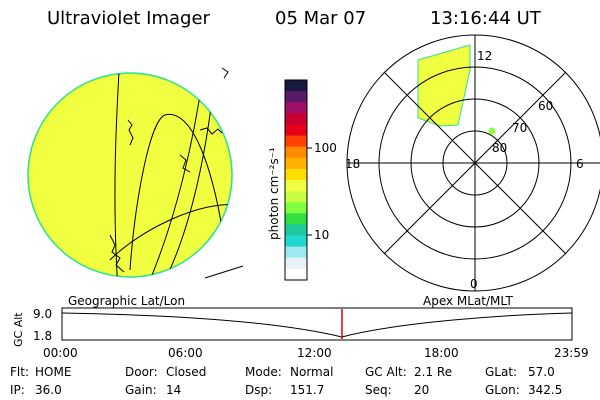 Image resolution: width=600 pixels, height=400 pixels. What do you see at coordinates (19, 372) in the screenshot?
I see `status-flt-key: Flt:` at bounding box center [19, 372].